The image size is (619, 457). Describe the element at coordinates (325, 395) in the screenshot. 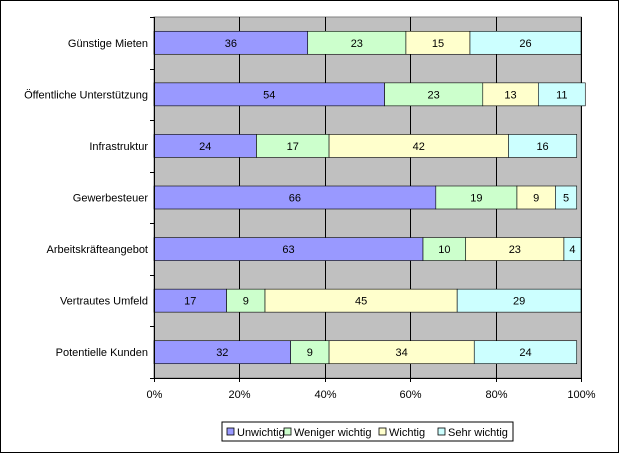

I see `x-tick-label: 40%` at that location.